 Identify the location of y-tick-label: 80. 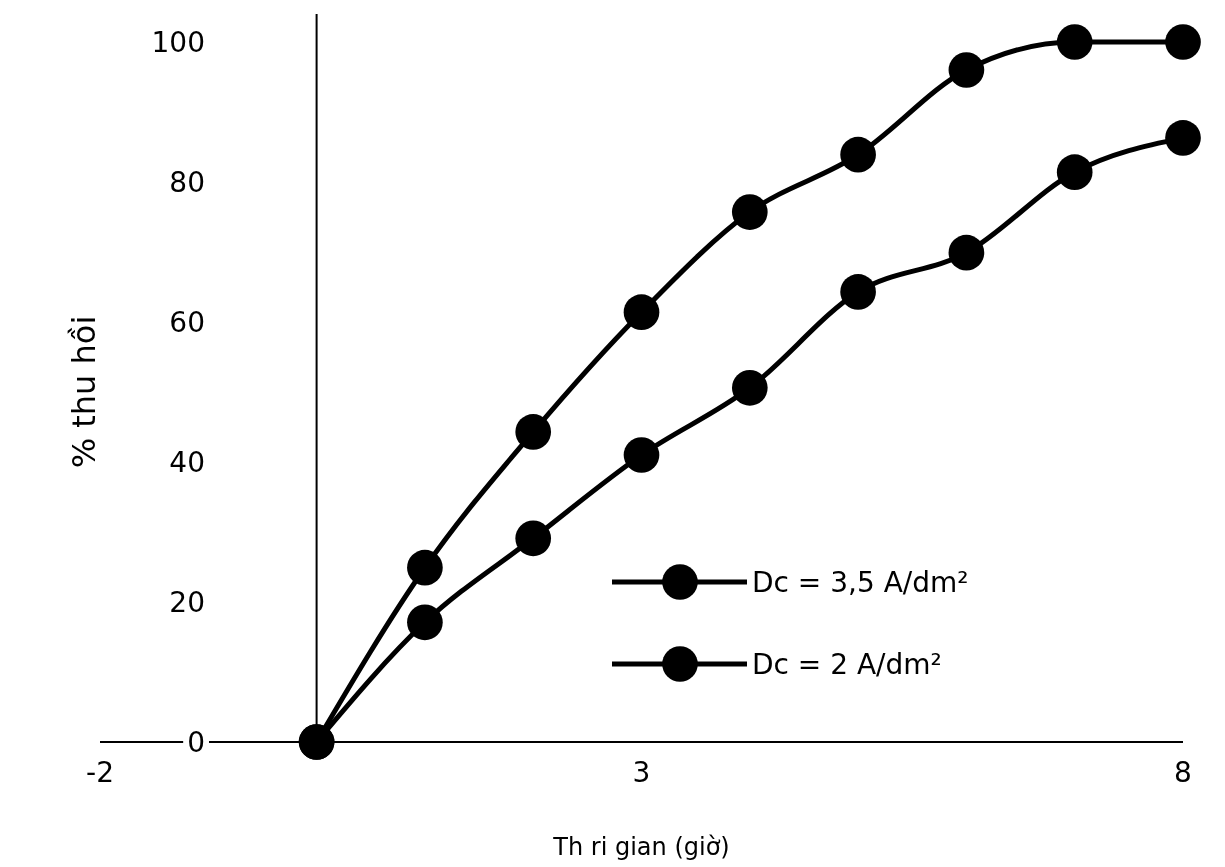
(187, 182).